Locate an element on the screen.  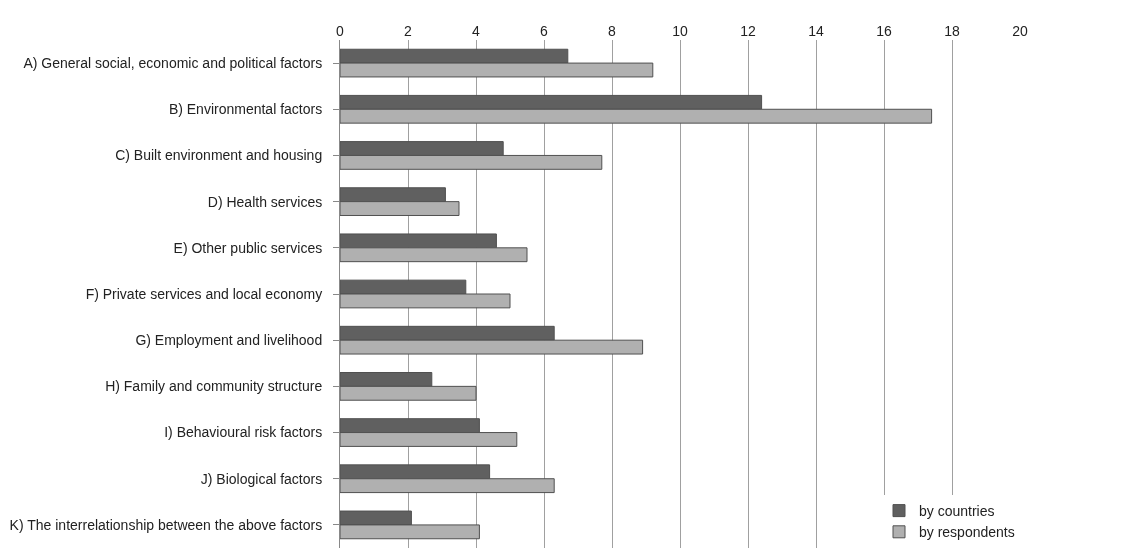
y-tick-label: K) The interrelationship between the above factors is located at coordinates (166, 524).